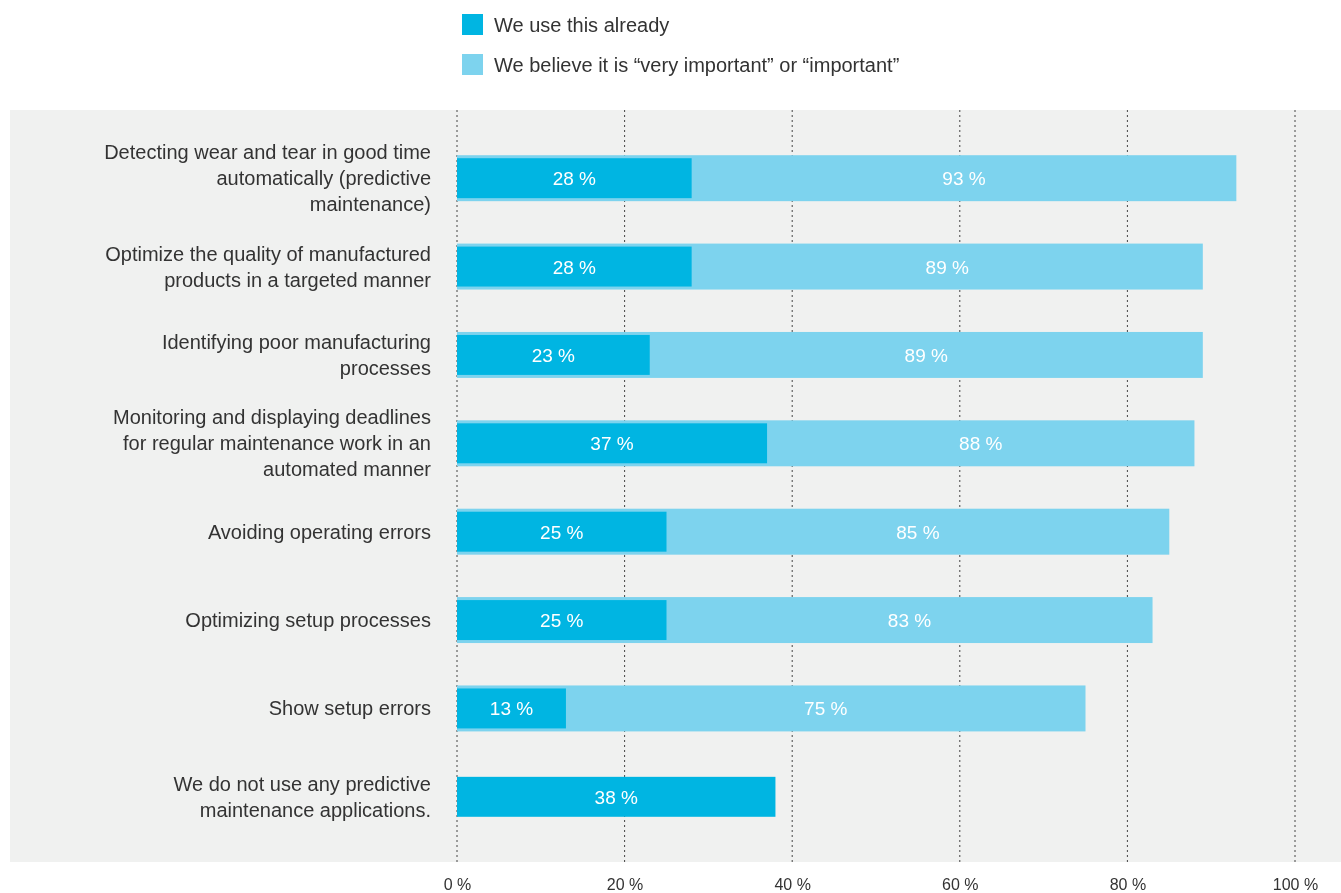  I want to click on y-tick-label: Optimizing setup processes, so click(308, 620).